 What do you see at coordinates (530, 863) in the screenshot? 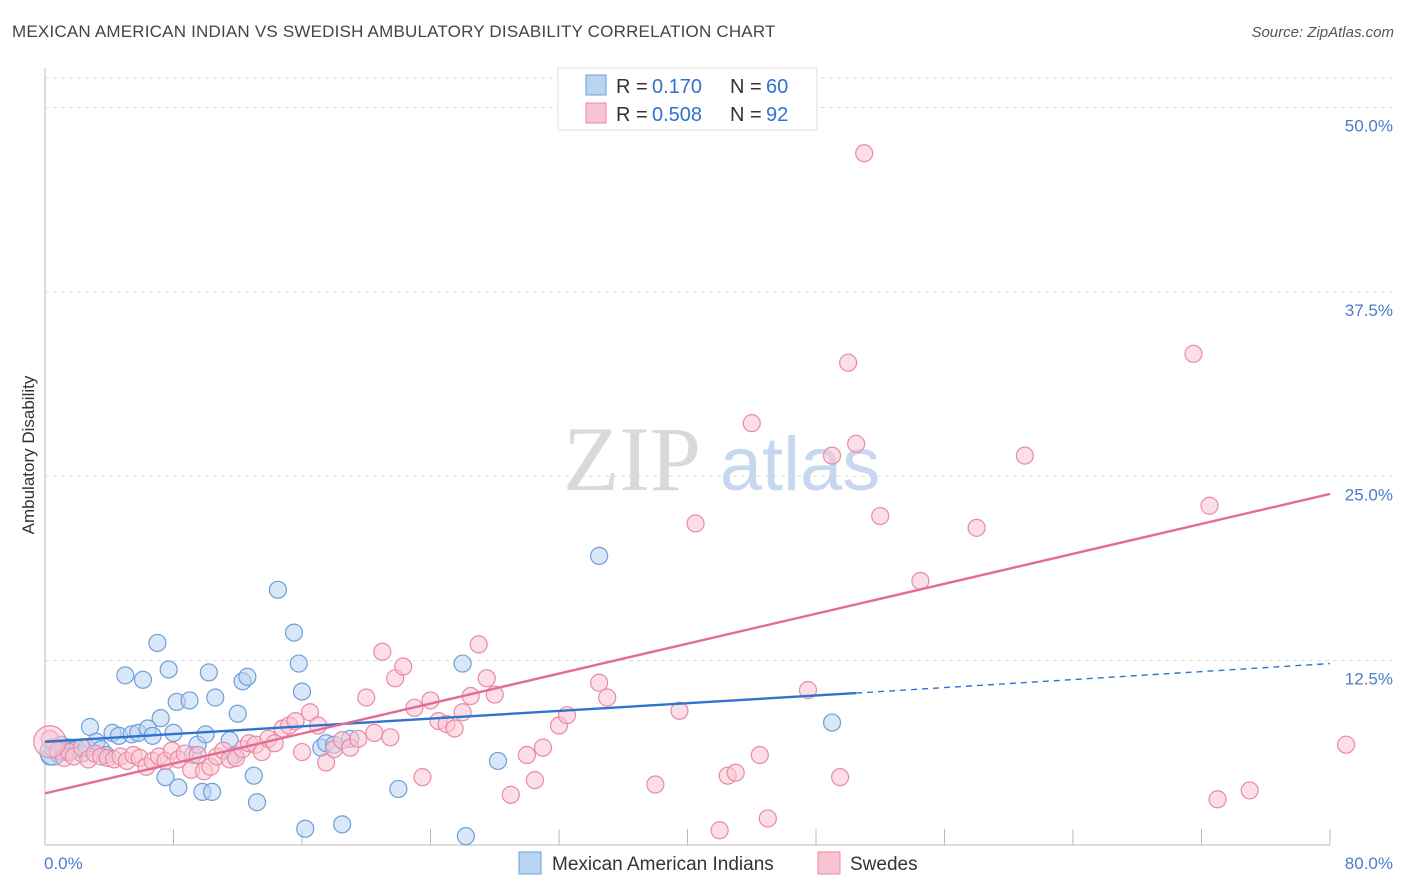
I see `legend-bottom-swatch-blue` at bounding box center [530, 863].